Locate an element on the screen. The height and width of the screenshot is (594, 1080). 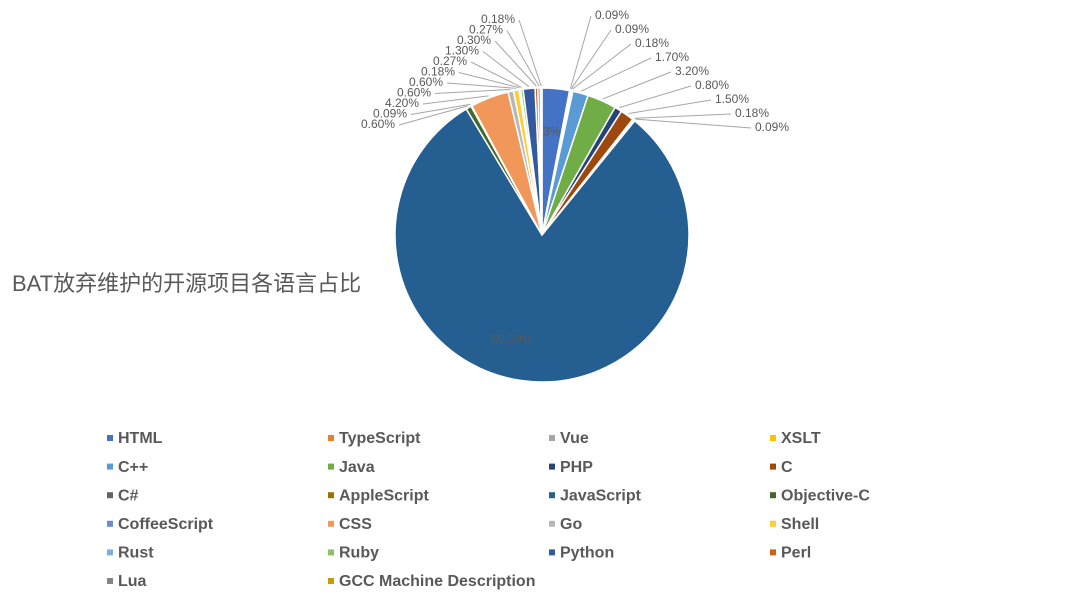
legend-label: JavaScript is located at coordinates (601, 495).